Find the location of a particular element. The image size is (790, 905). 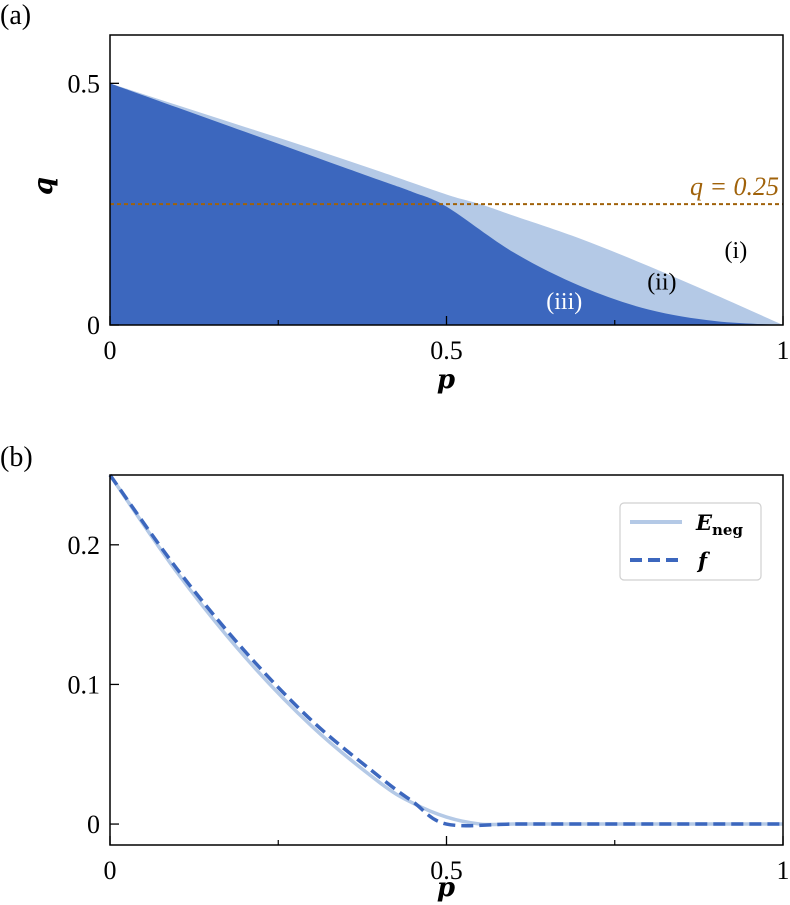

region-label-3: (iii) is located at coordinates (564, 302).